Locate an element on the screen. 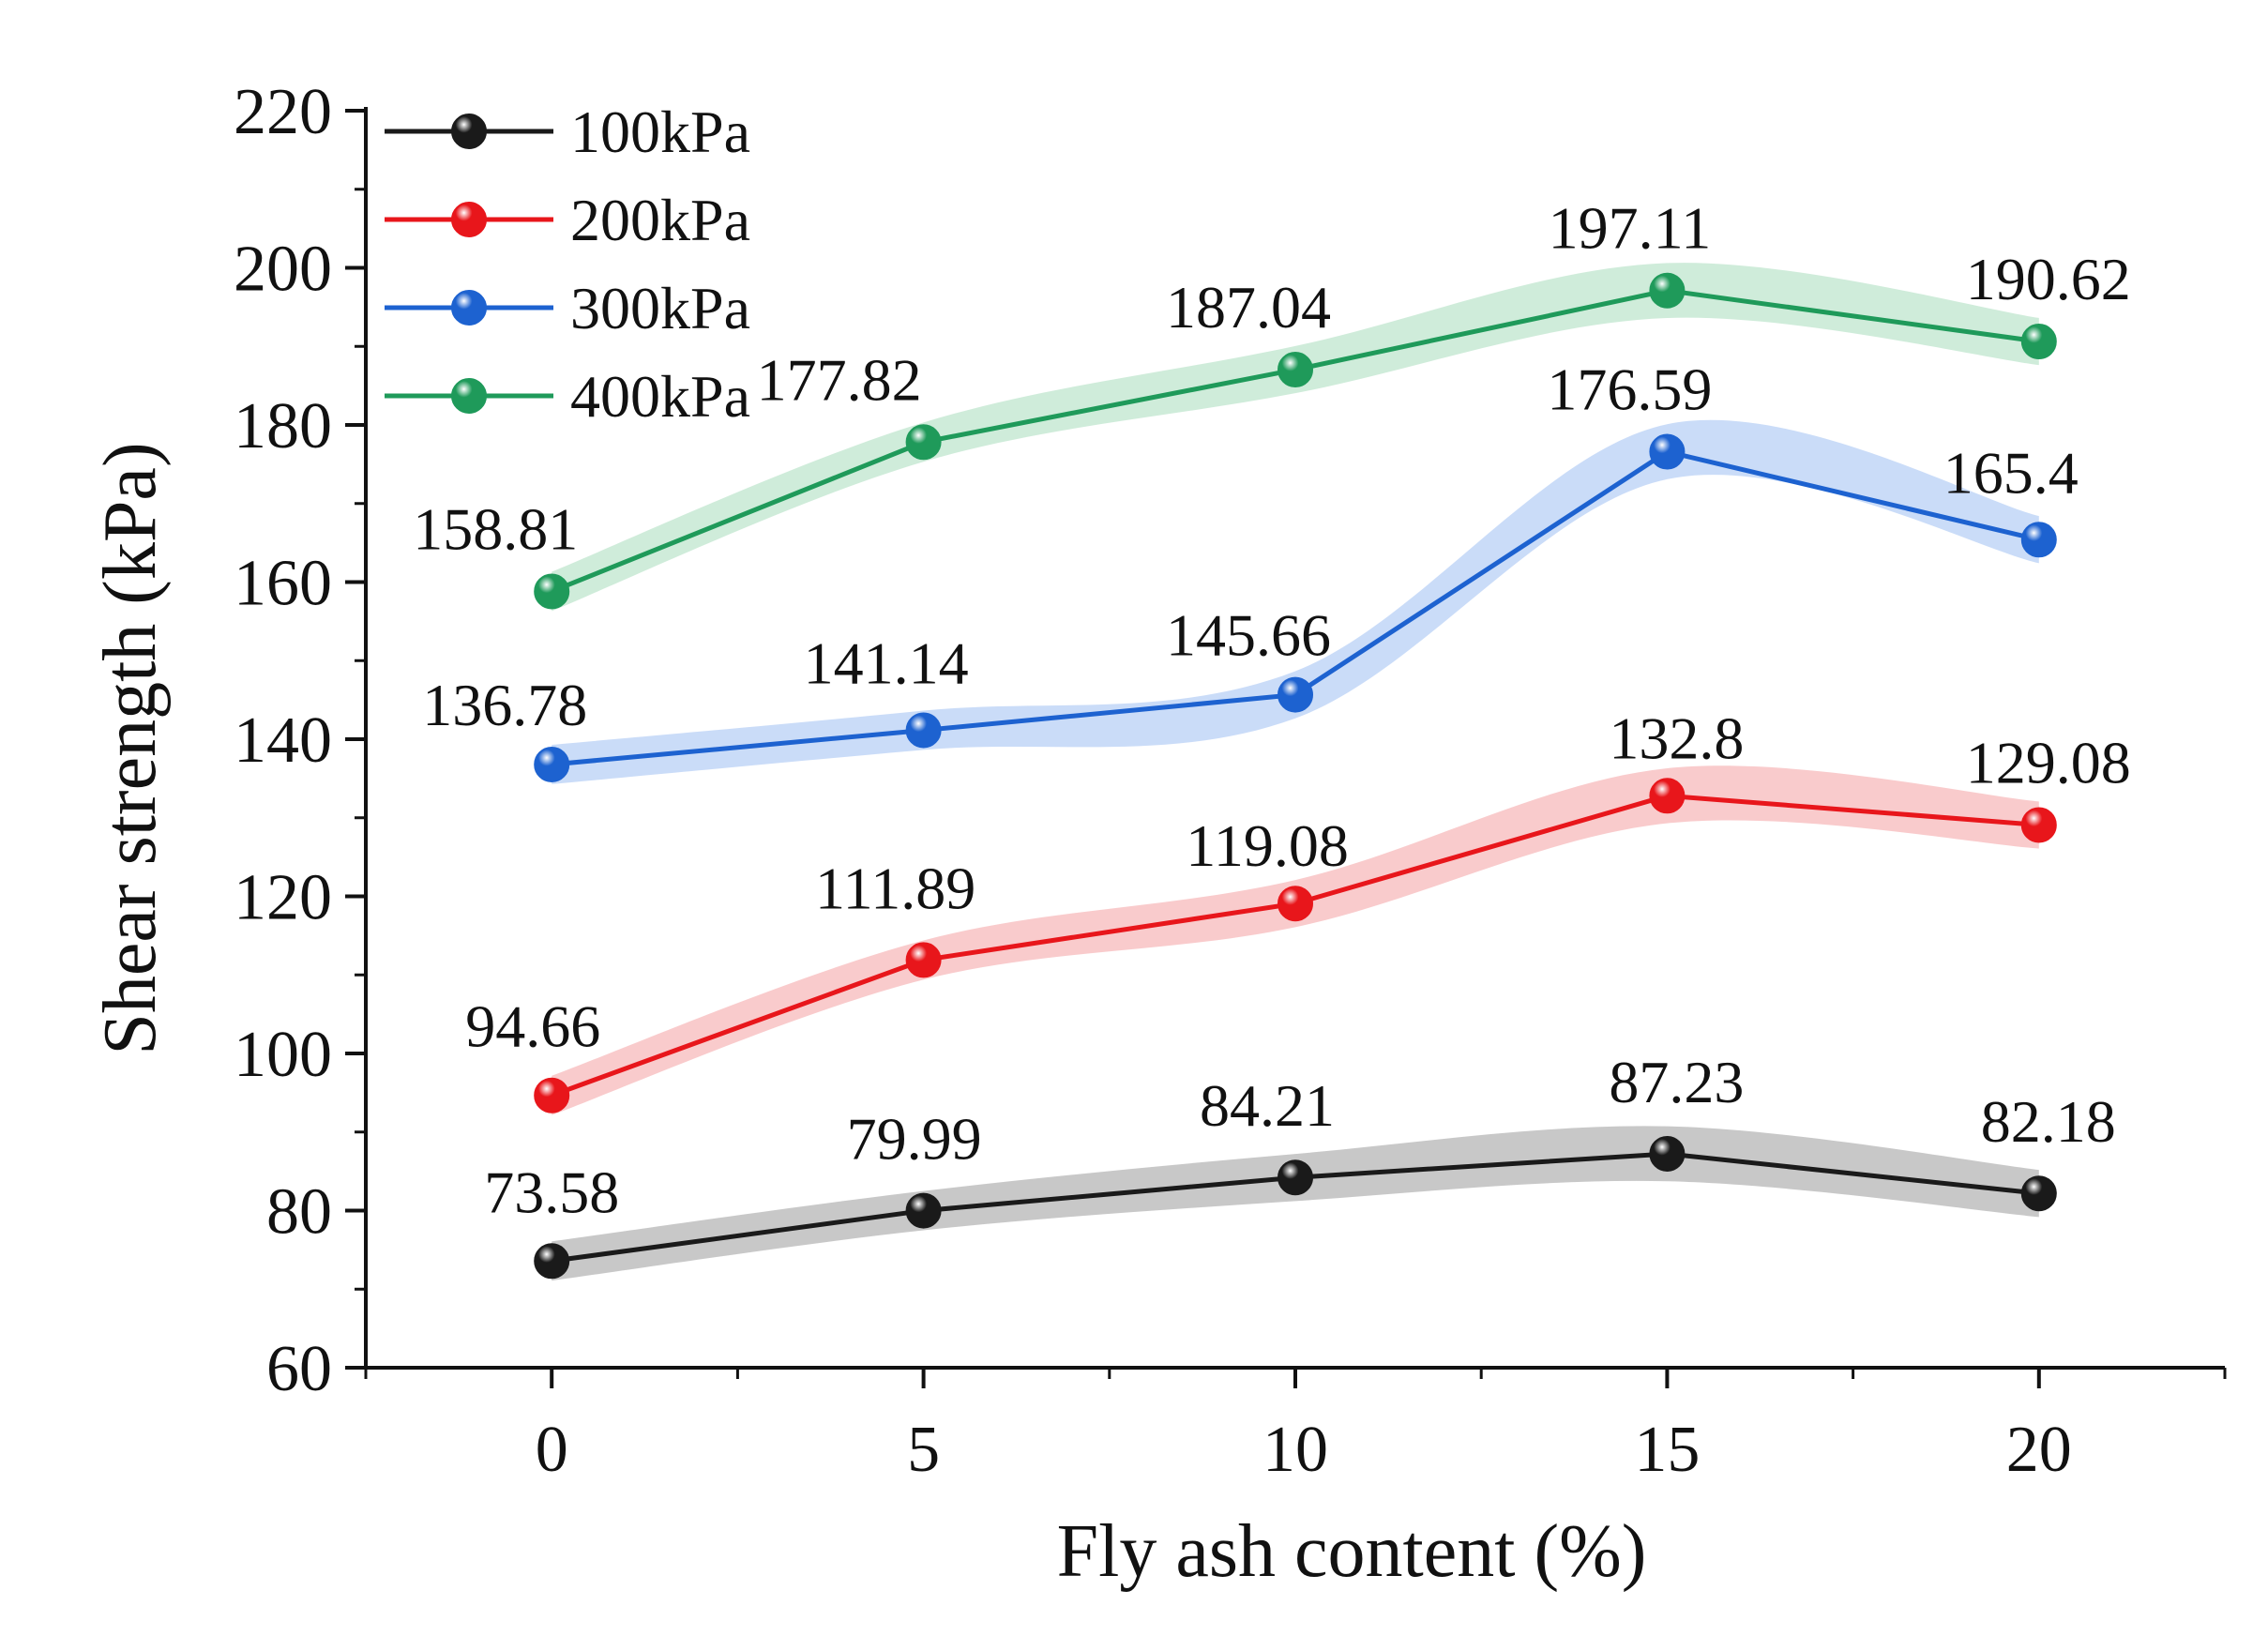 Image resolution: width=2268 pixels, height=1636 pixels. x-tick-label: 15 is located at coordinates (1667, 1450).